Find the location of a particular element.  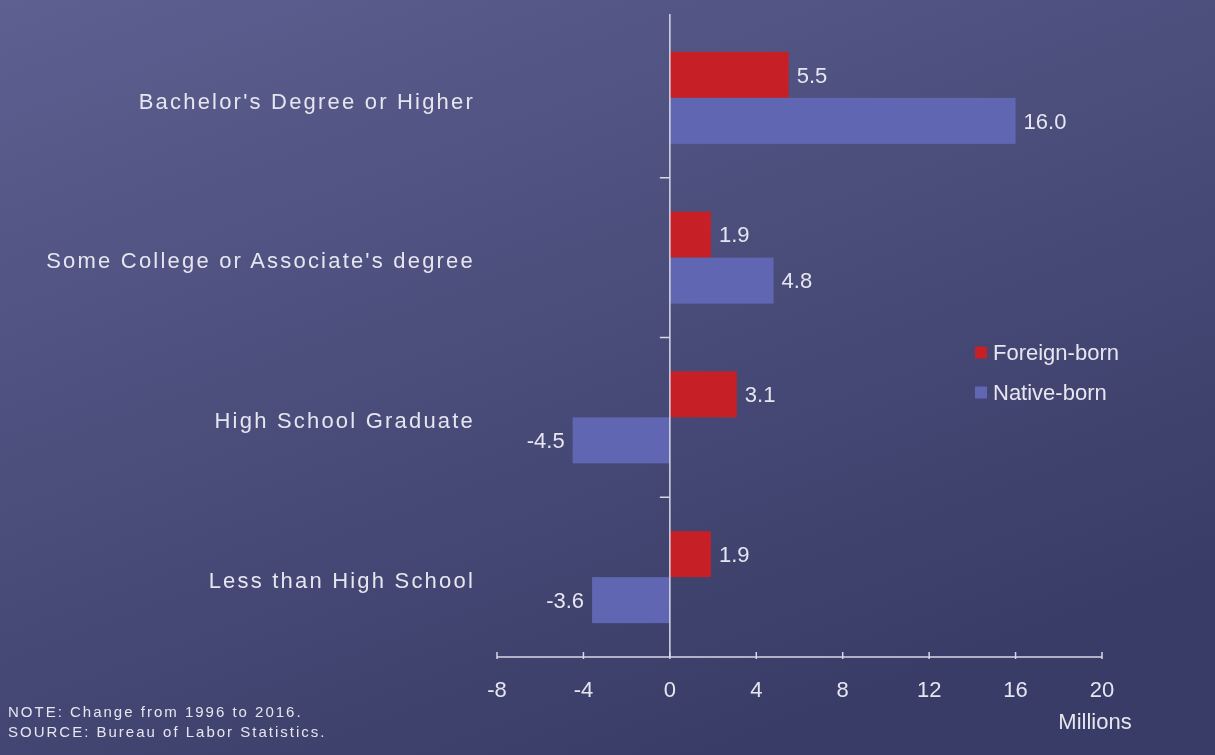

legend-label: Native-born is located at coordinates (1050, 393).